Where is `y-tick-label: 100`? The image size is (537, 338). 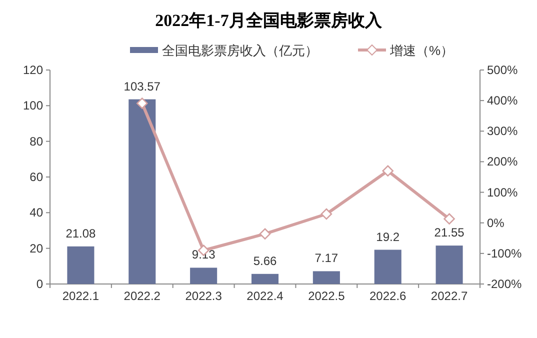 y-tick-label: 100 is located at coordinates (33, 105).